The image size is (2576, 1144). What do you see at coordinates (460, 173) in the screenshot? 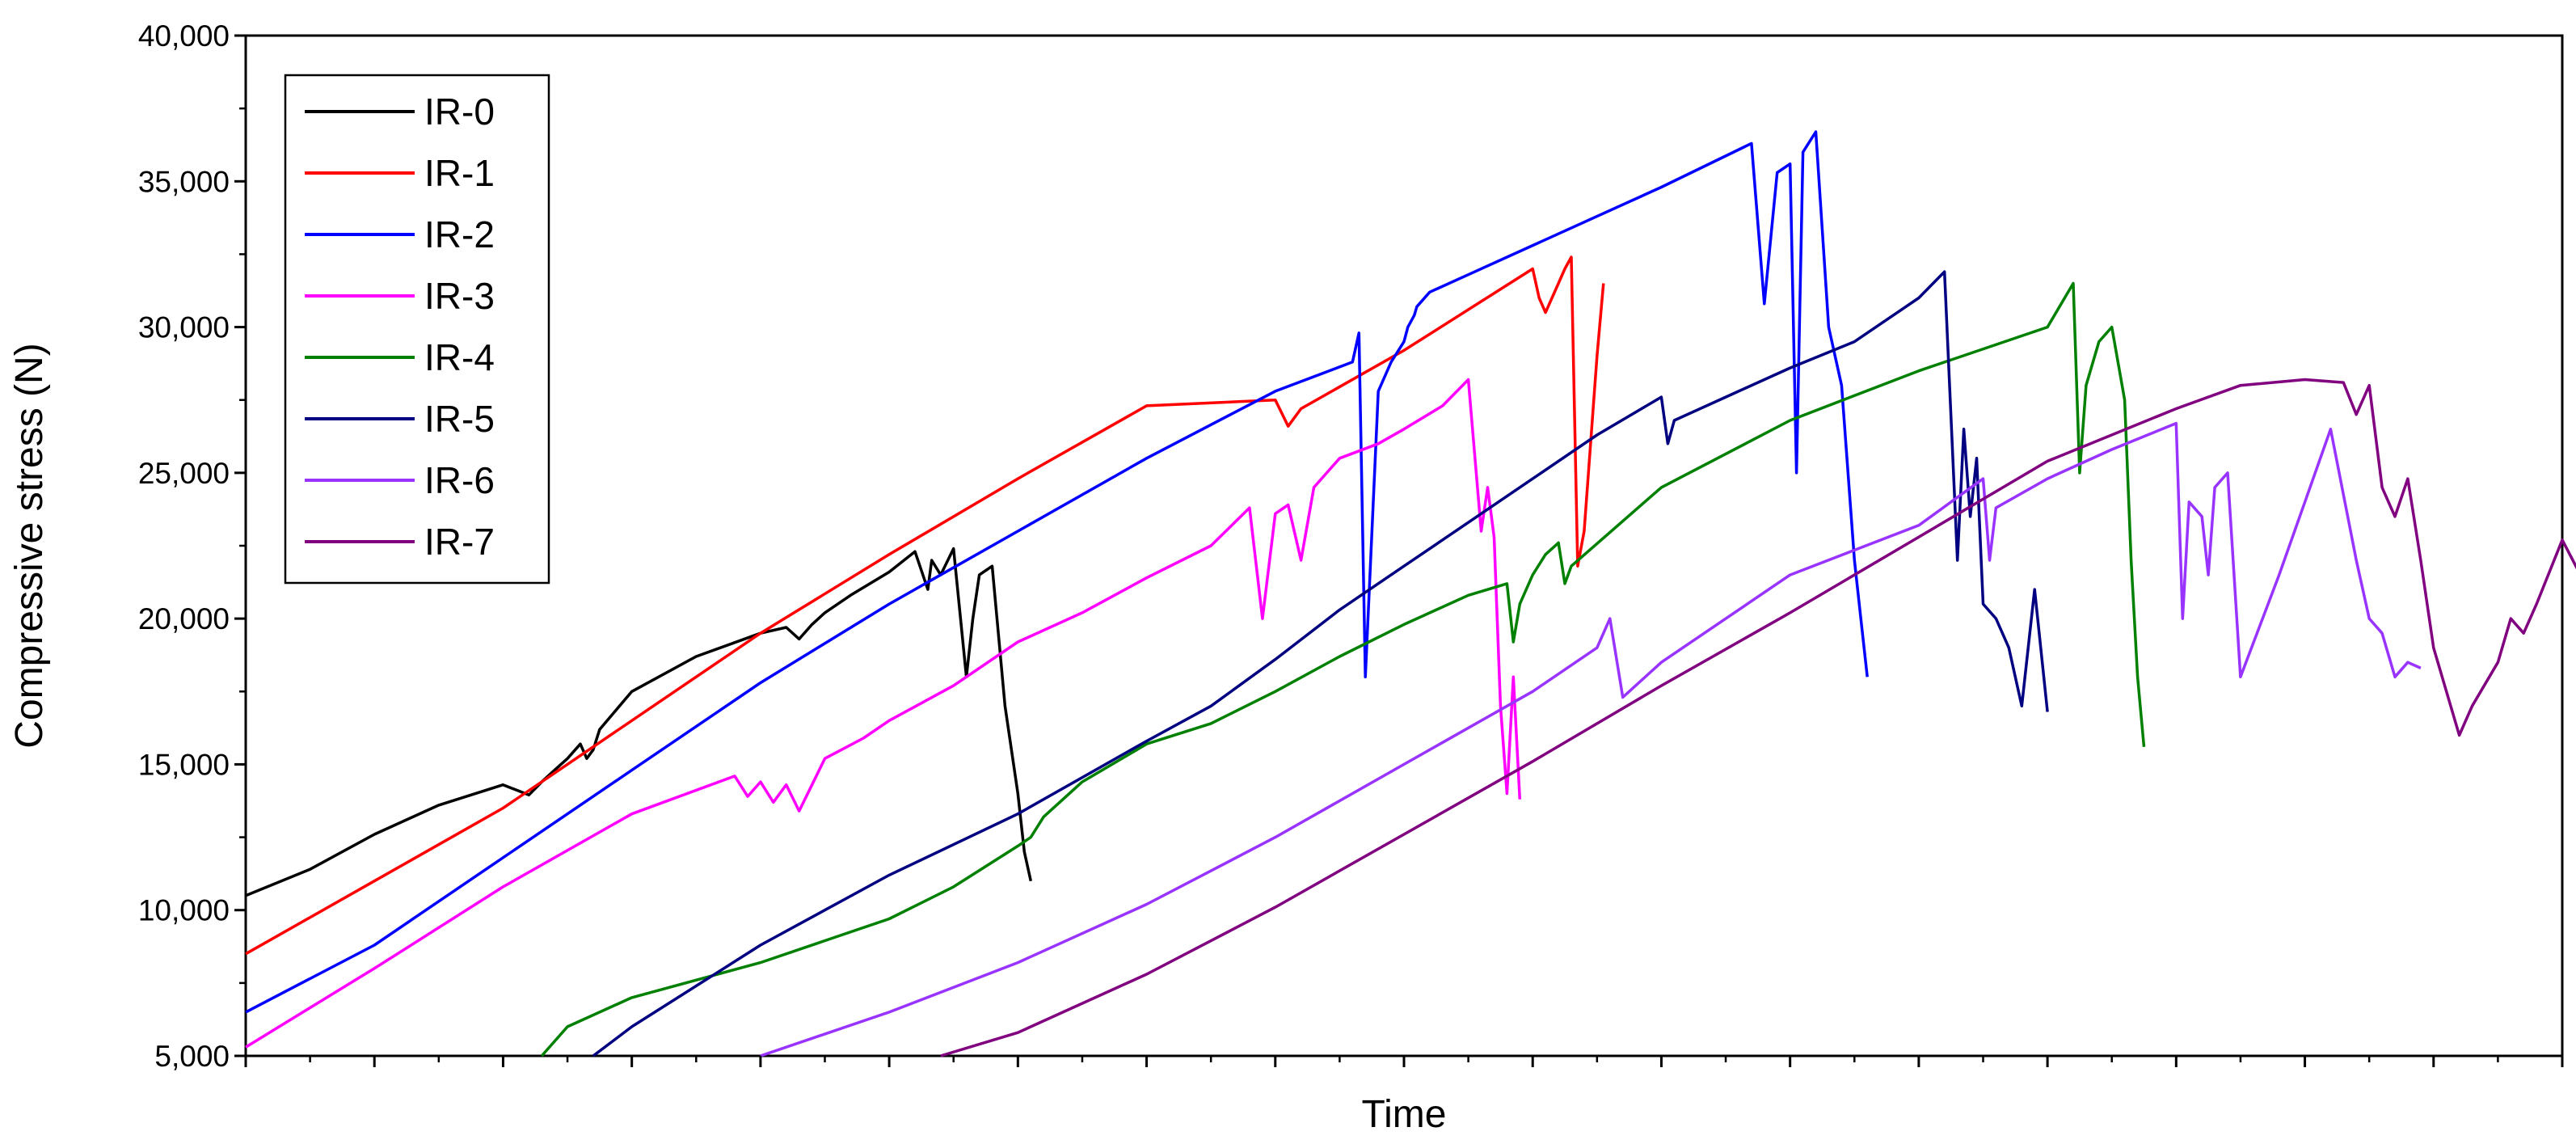
I see `legend-label: IR-1` at bounding box center [460, 173].